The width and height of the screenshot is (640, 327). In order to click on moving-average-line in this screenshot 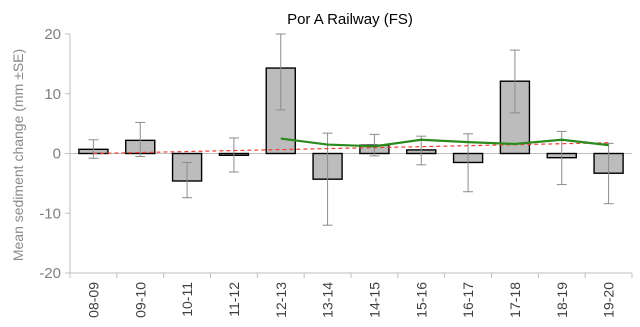, I will do `click(444, 142)`.